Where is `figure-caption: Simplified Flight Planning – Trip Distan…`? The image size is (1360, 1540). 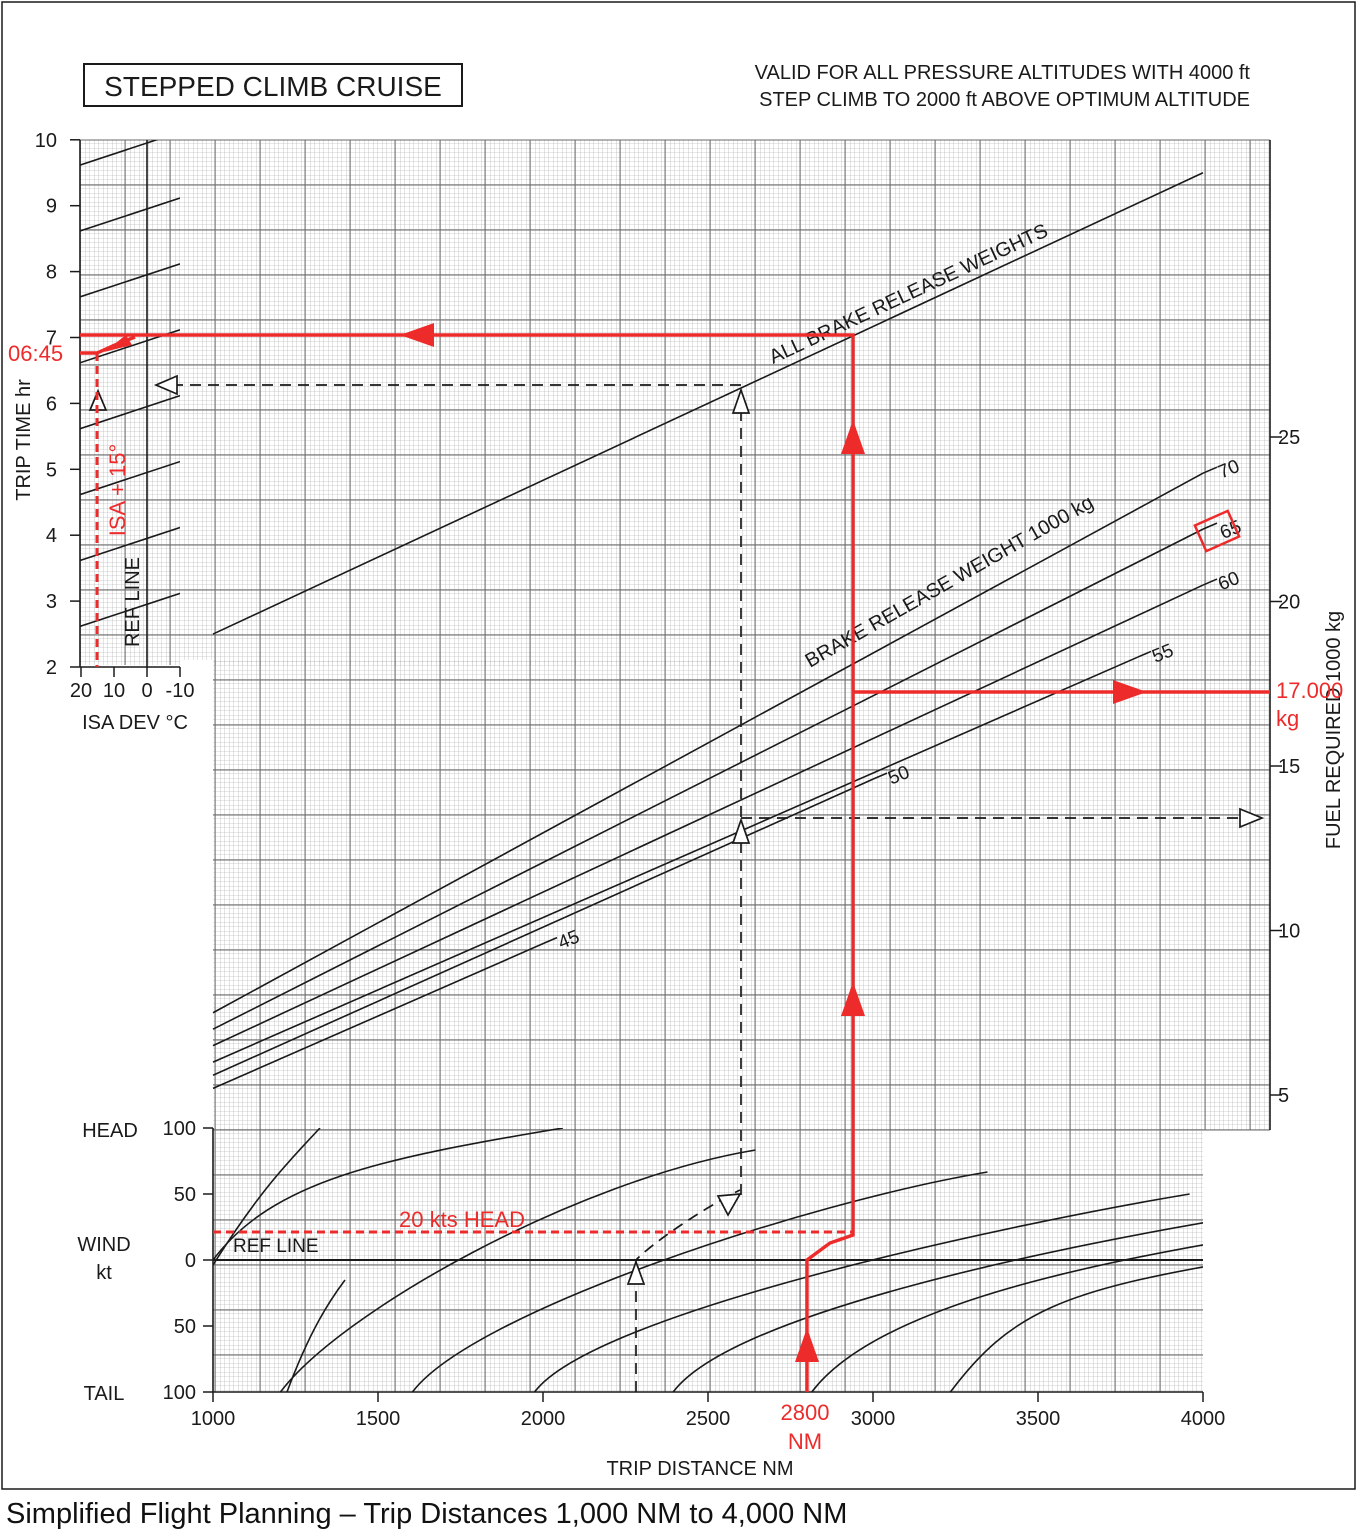
figure-caption: Simplified Flight Planning – Trip Distan… is located at coordinates (427, 1514).